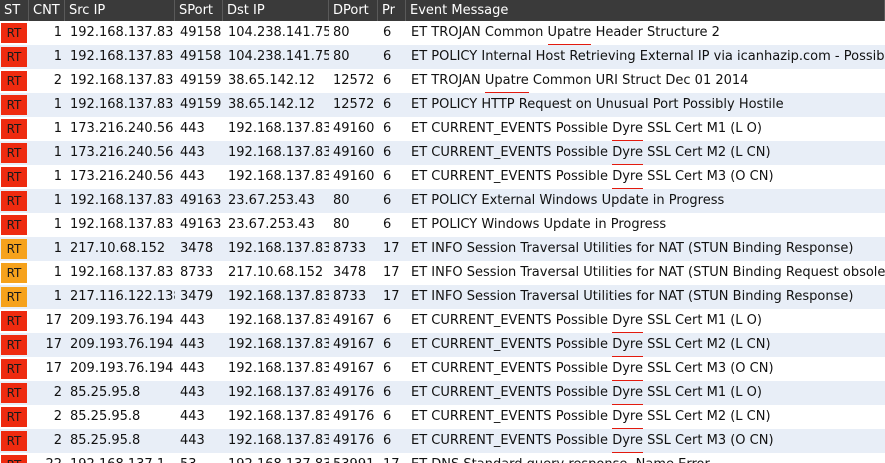 The width and height of the screenshot is (885, 463). Describe the element at coordinates (14, 10) in the screenshot. I see `column-header-st: ST` at that location.